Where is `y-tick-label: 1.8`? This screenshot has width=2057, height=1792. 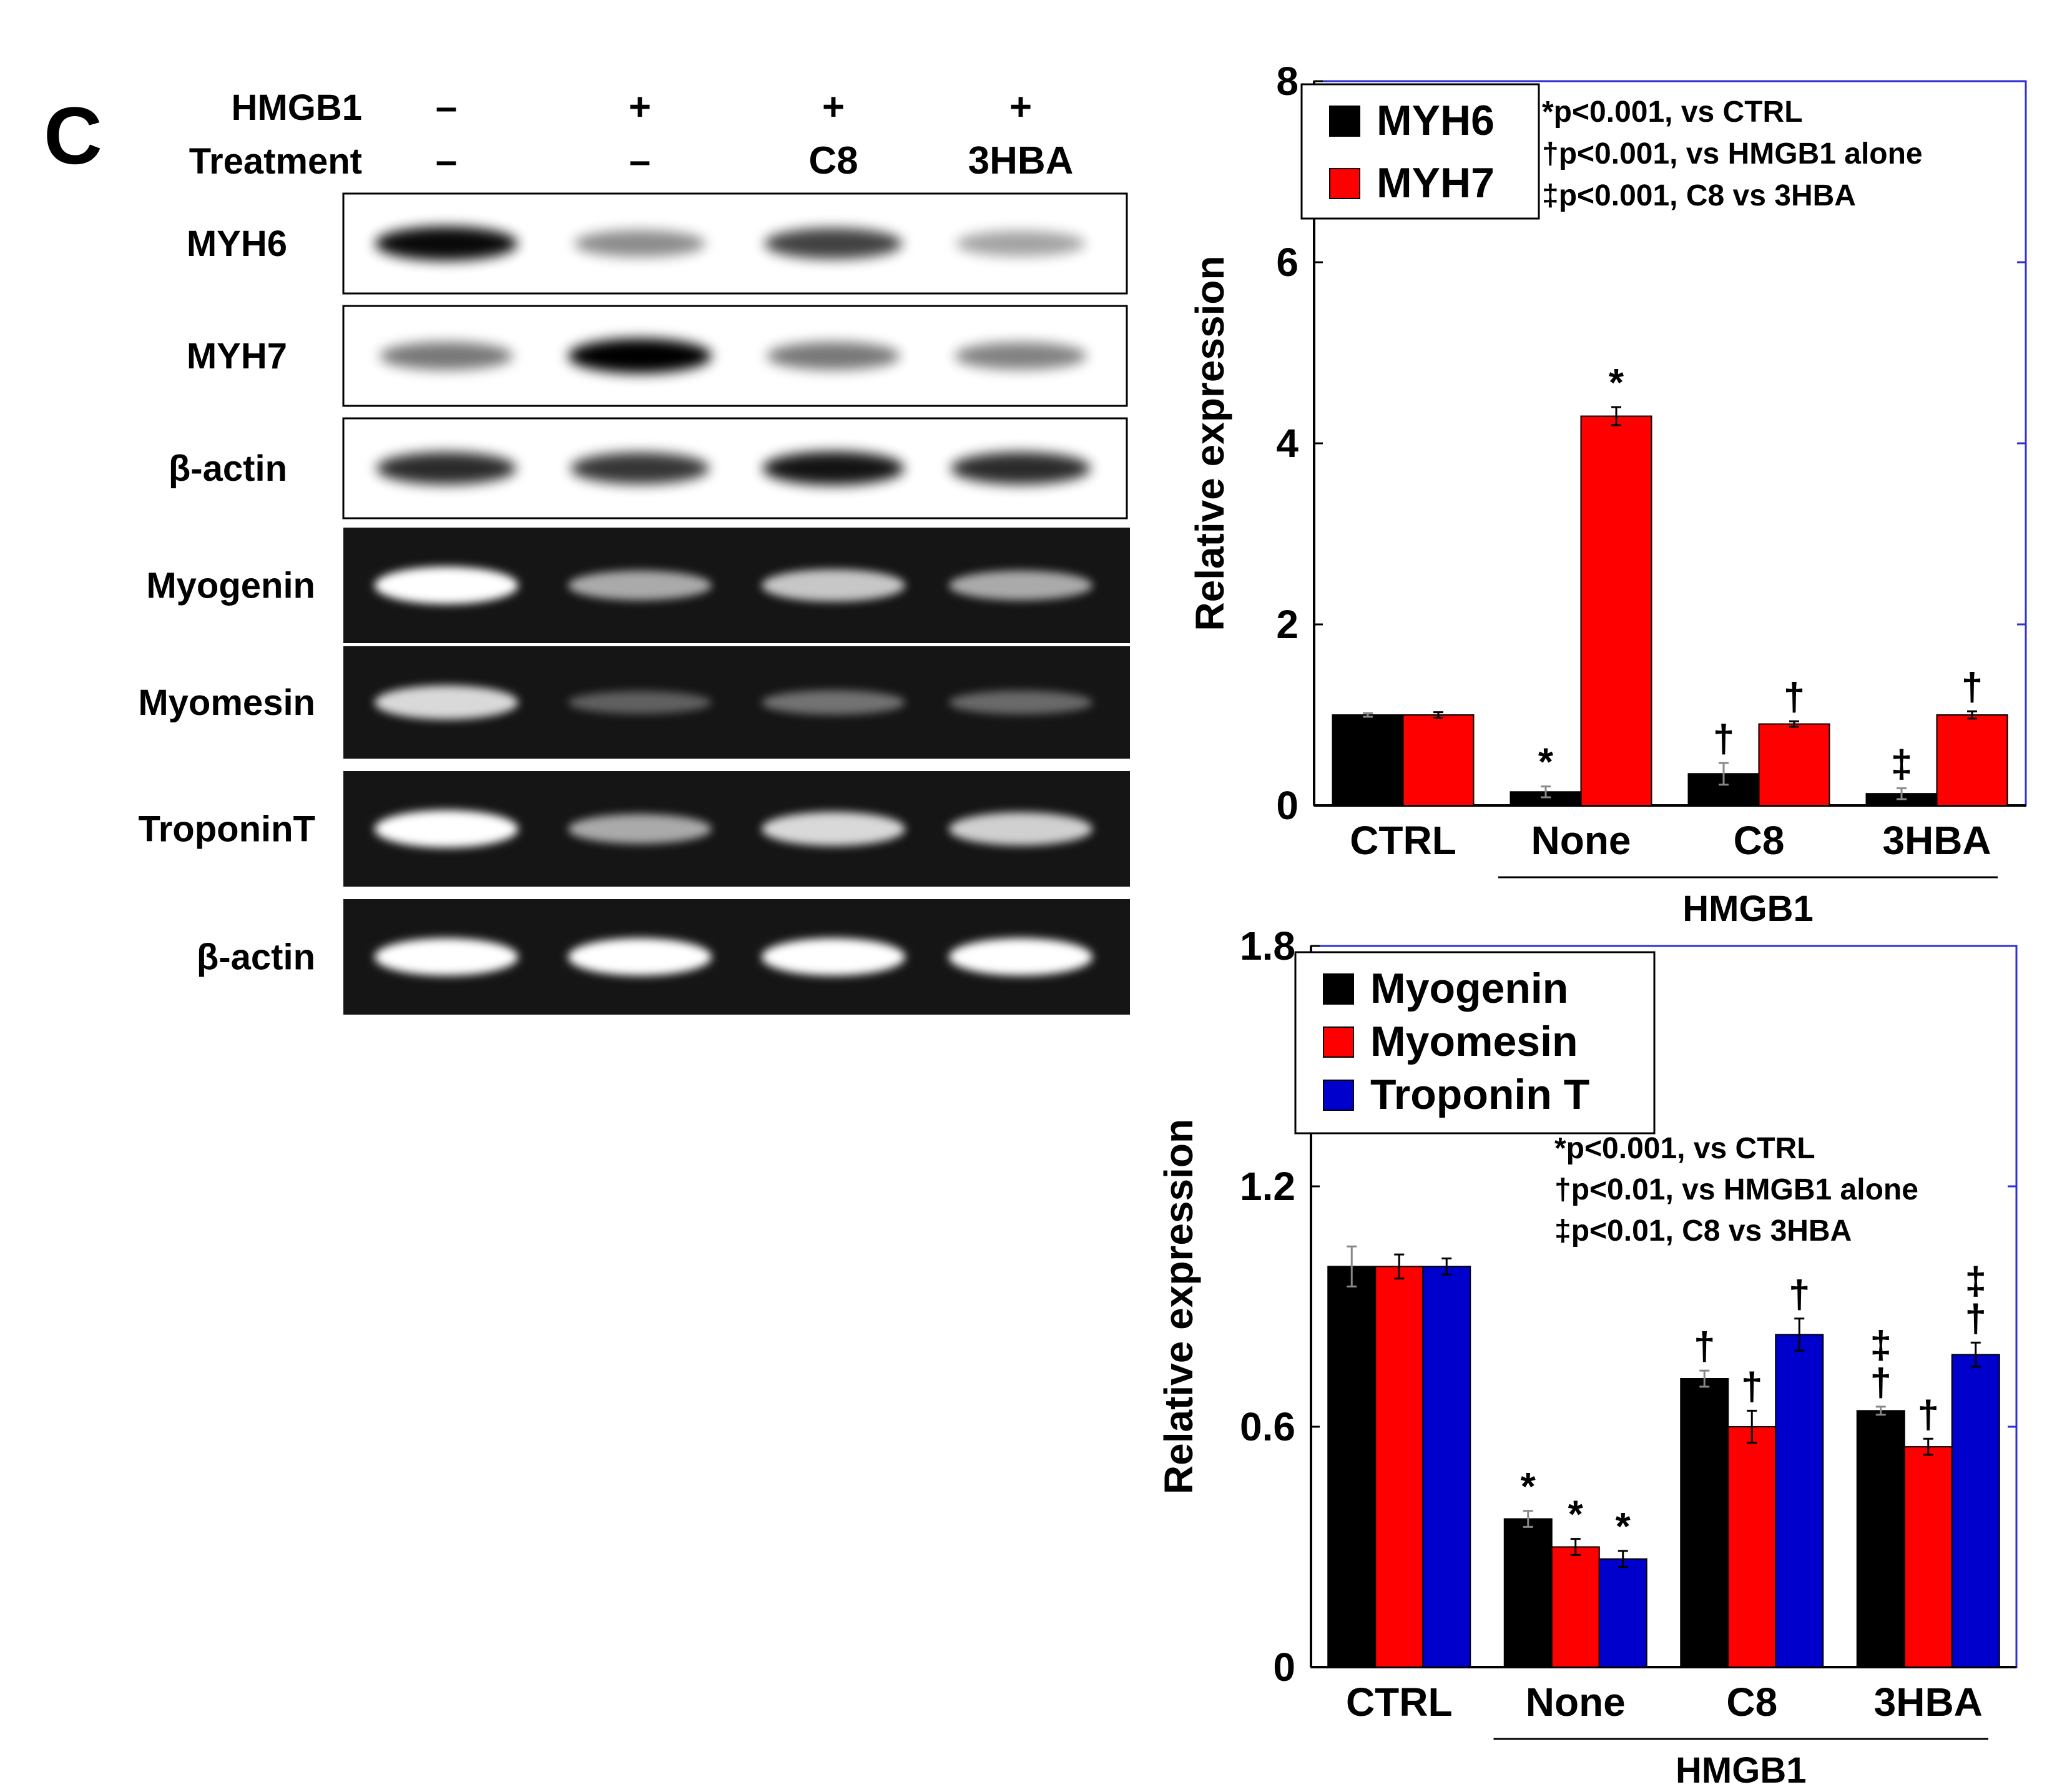 y-tick-label: 1.8 is located at coordinates (1267, 945).